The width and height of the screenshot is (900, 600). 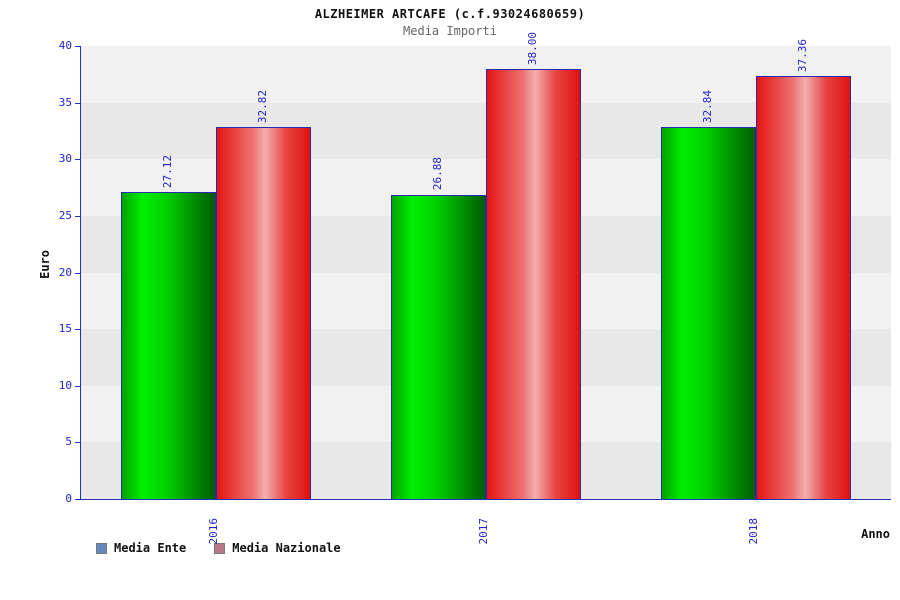 I want to click on legend-item-media-nazionale: Media Nazionale, so click(x=277, y=548).